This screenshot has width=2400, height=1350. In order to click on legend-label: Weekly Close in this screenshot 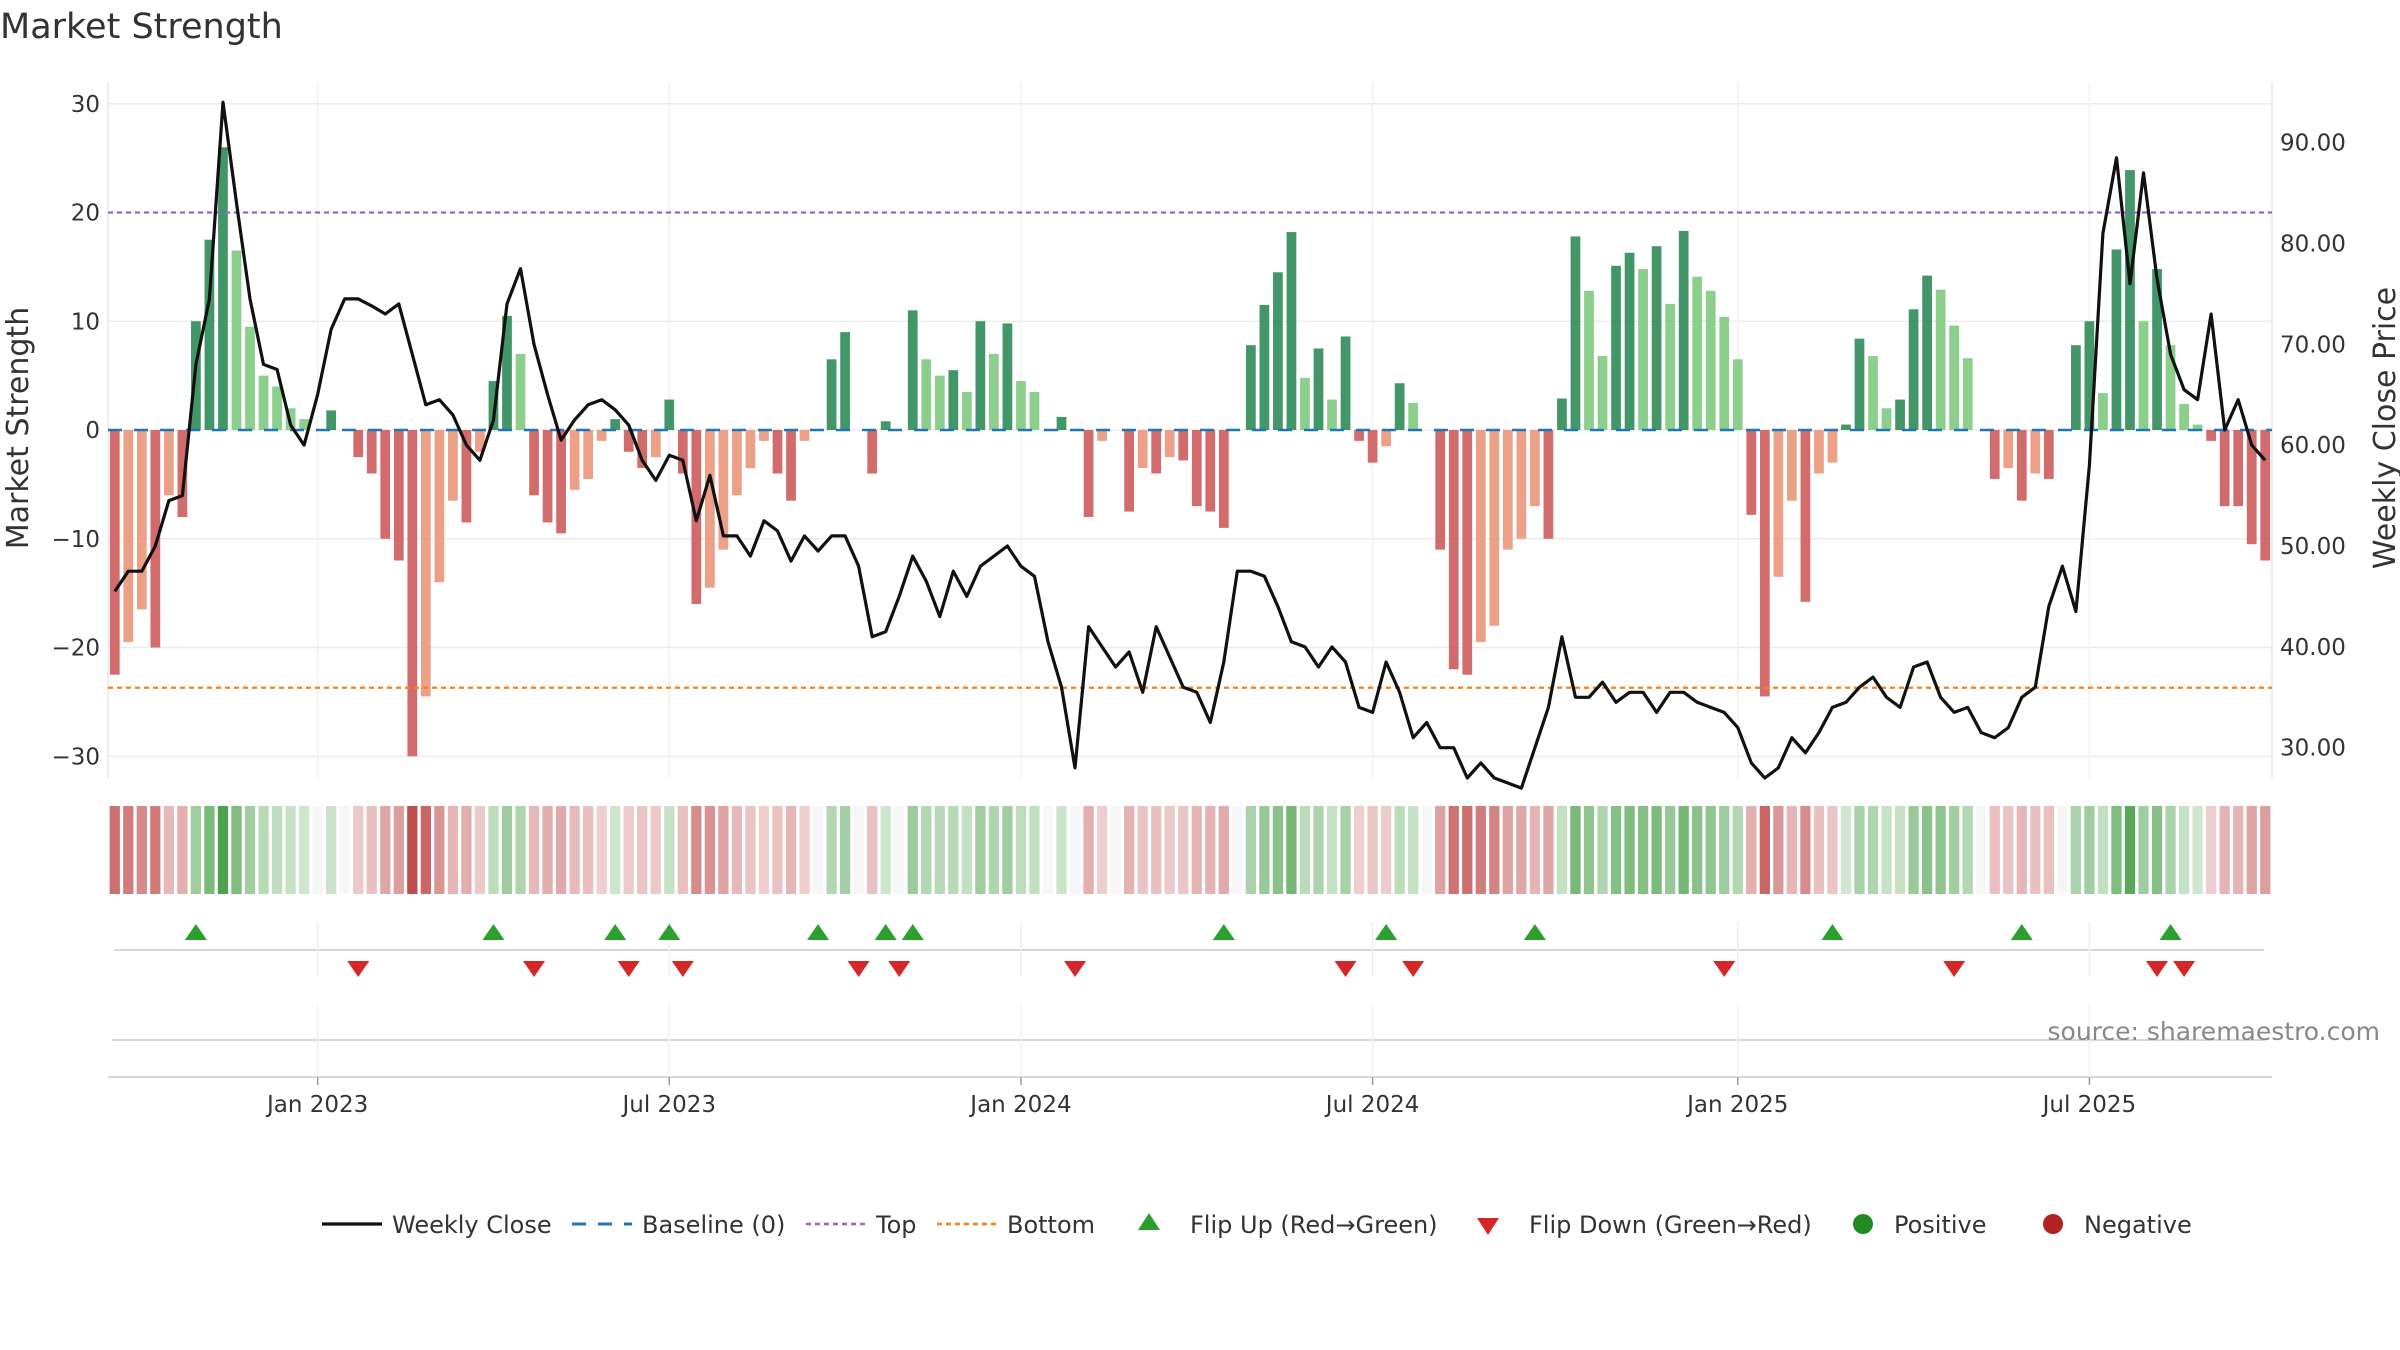, I will do `click(472, 1225)`.